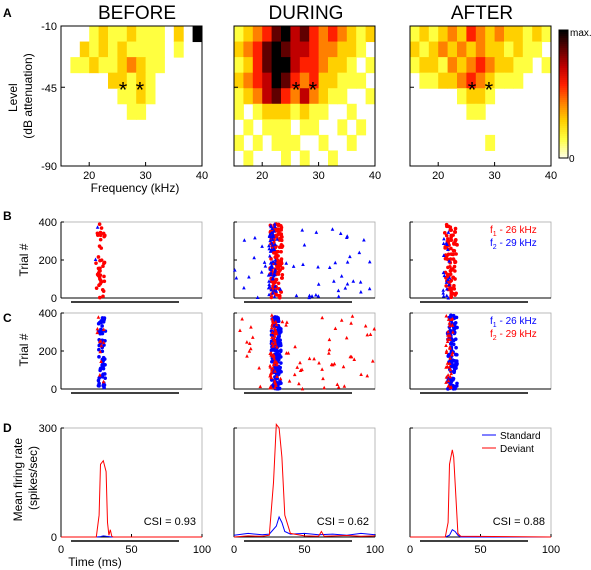 This screenshot has height=570, width=591. Describe the element at coordinates (580, 33) in the screenshot. I see `colorbar-max-label: max.` at that location.